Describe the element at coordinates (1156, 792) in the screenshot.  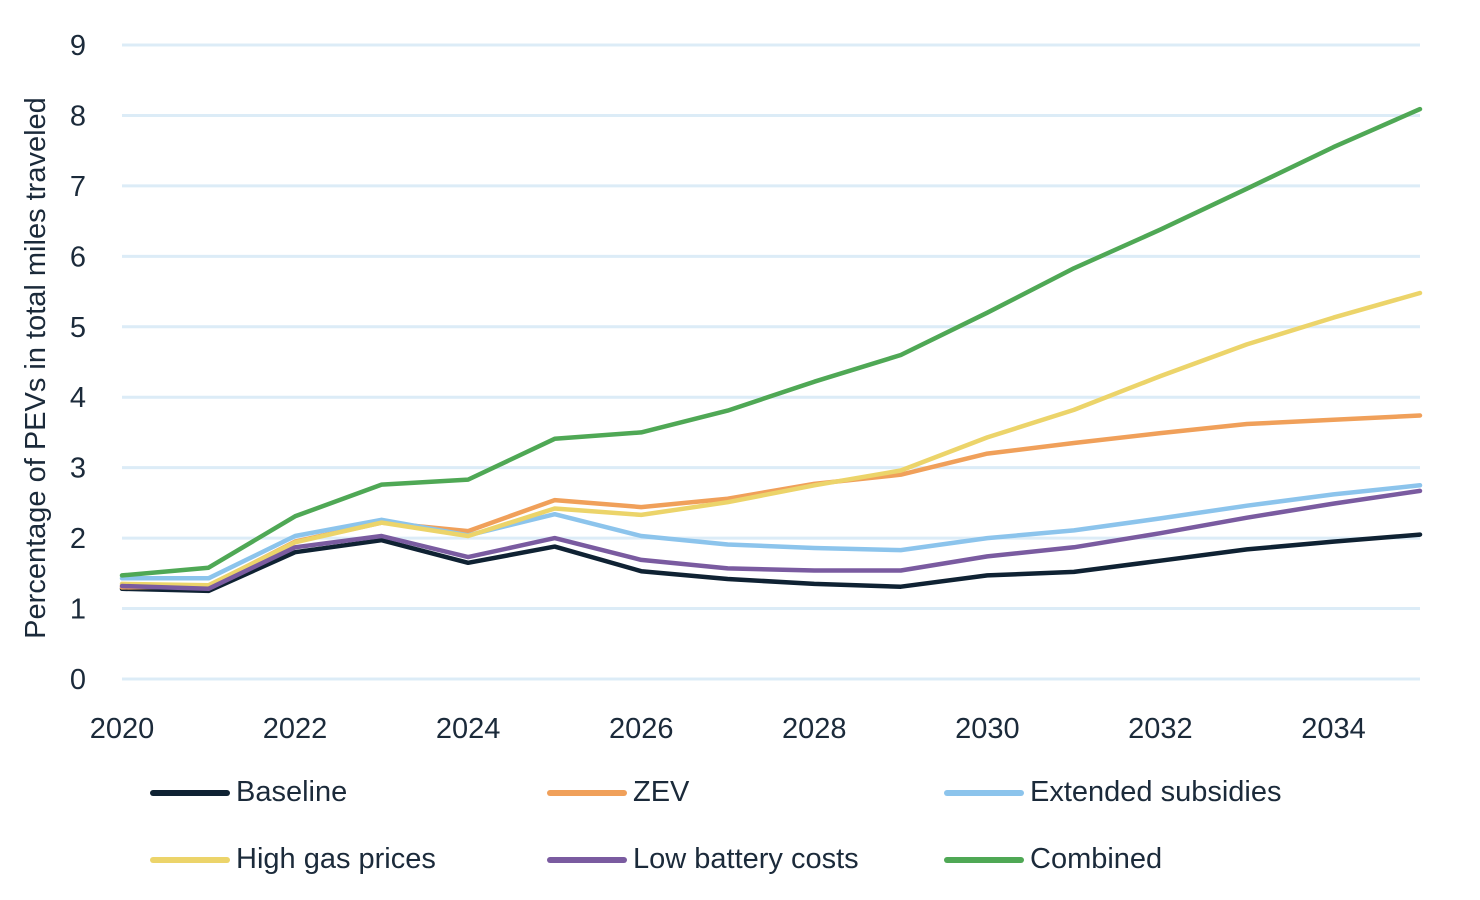
I see `legend-label: Extended subsidies` at that location.